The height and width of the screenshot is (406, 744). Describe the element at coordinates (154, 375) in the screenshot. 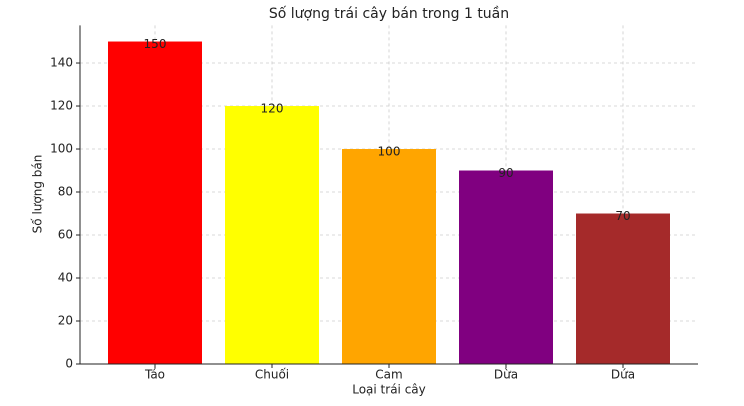

I see `x-tick-label: Táo` at that location.